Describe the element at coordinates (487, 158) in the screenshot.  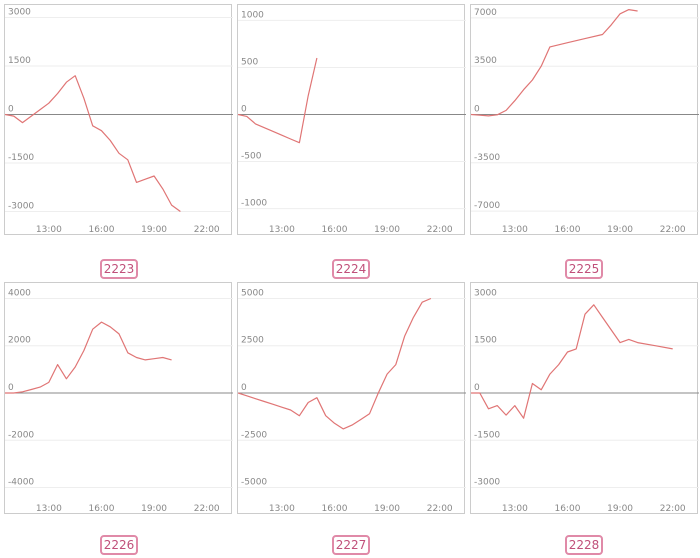
I see `y-tick-label: -3500` at that location.